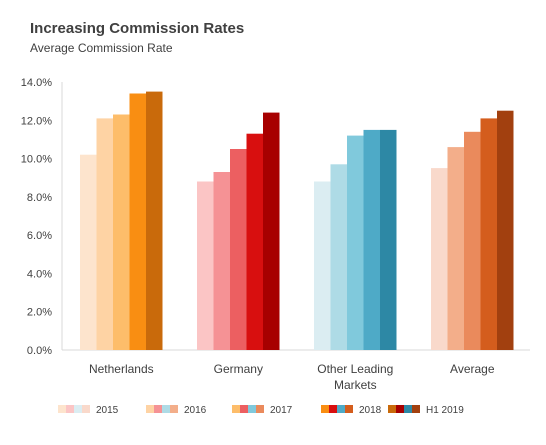 The height and width of the screenshot is (445, 546). What do you see at coordinates (36, 217) in the screenshot?
I see `y-axis-ticks: 0.0% 2.0% 4.0% 6.0% 8.0% 10.0% 12.0% 14.0%` at bounding box center [36, 217].